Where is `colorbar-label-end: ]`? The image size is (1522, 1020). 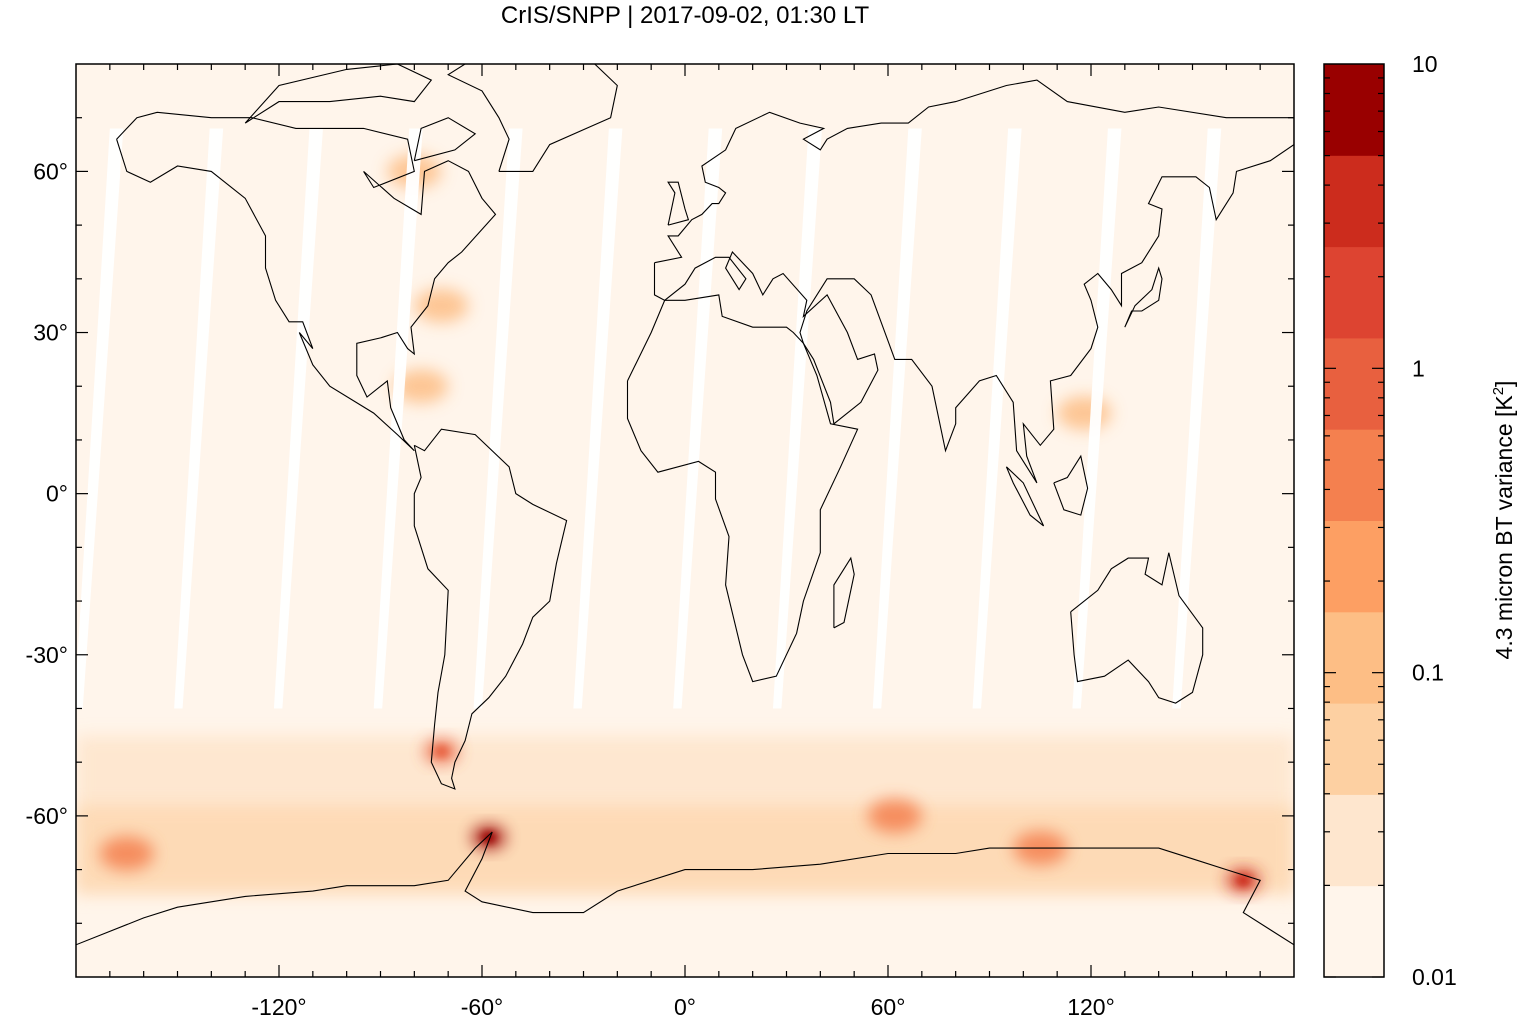
colorbar-label-end: ] is located at coordinates (1504, 384).